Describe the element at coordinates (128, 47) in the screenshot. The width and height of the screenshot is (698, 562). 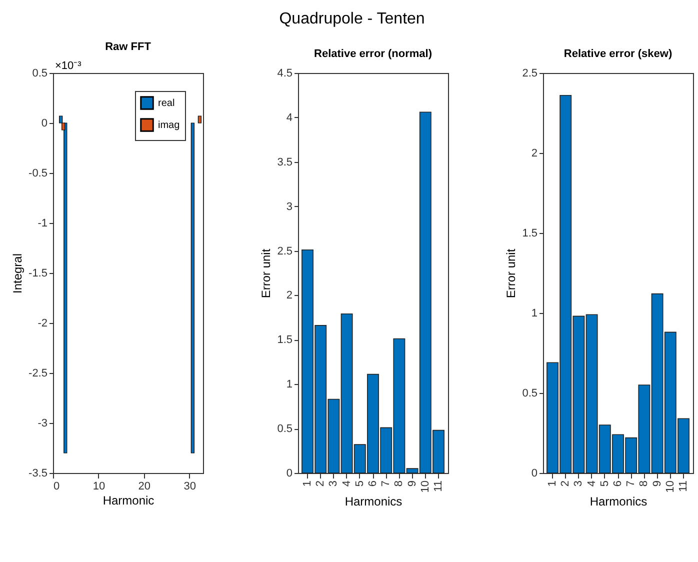
I see `chart-title: Raw FFT` at that location.